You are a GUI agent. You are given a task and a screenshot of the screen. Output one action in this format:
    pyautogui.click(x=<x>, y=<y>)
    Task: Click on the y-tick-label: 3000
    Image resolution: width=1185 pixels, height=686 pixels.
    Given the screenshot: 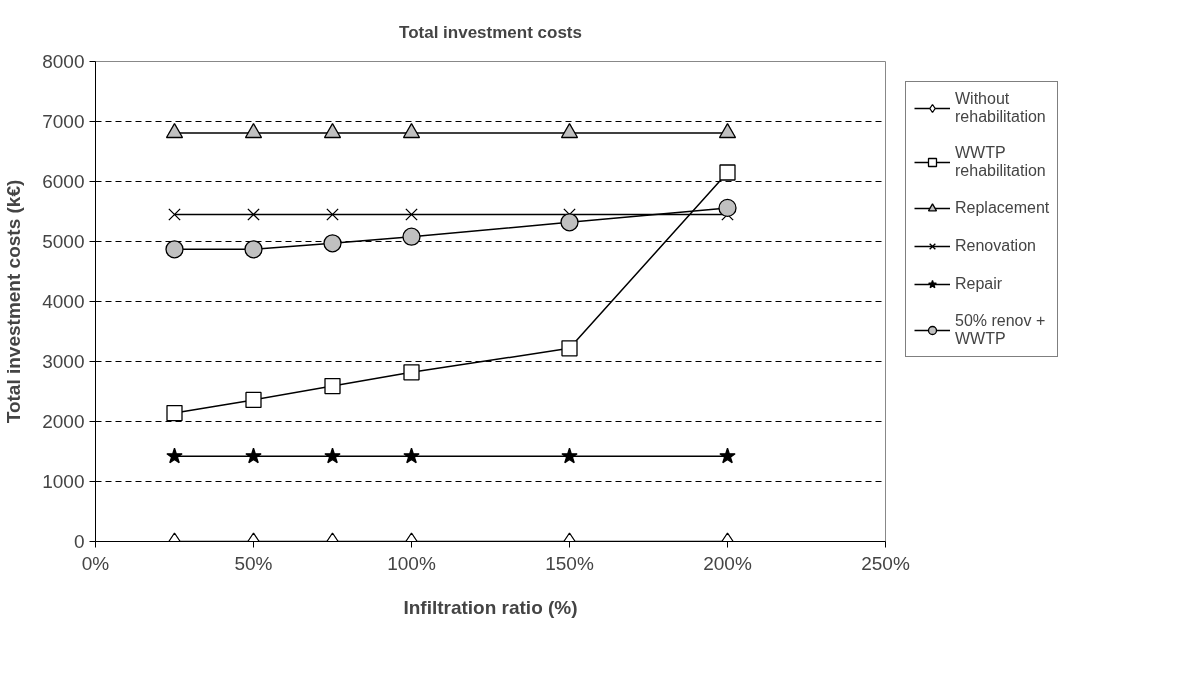 What is the action you would take?
    pyautogui.click(x=63, y=361)
    